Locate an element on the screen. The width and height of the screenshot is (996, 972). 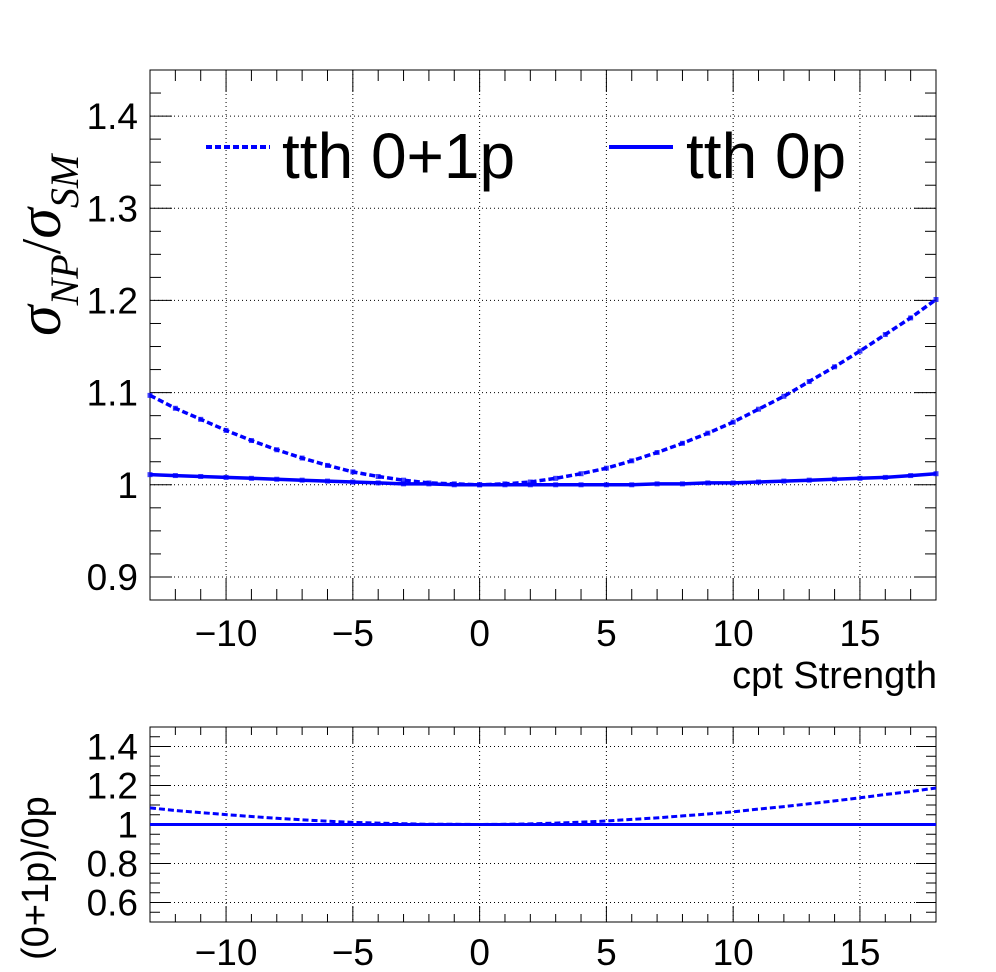
ratio-y-axis-title: (0+1p)/0p is located at coordinates (36, 878).